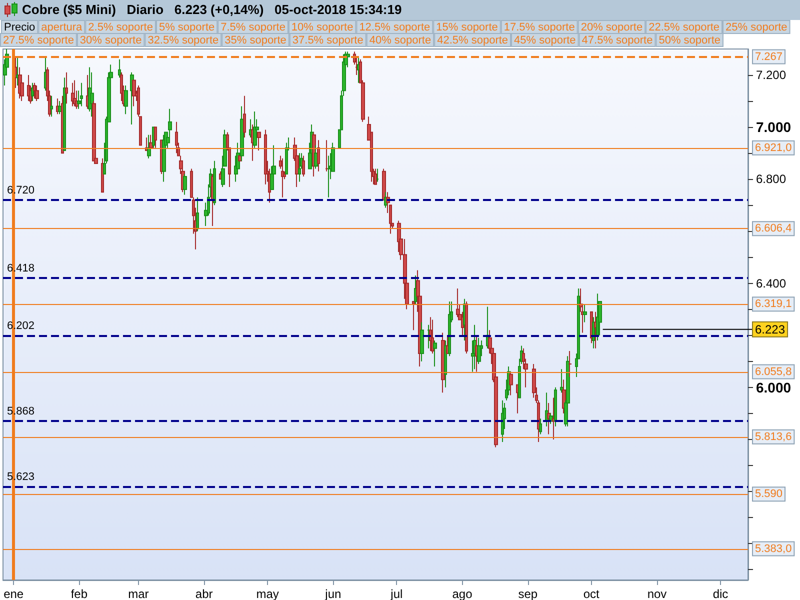 Image resolution: width=800 pixels, height=600 pixels. I want to click on text: 35% soporte, so click(255, 40).